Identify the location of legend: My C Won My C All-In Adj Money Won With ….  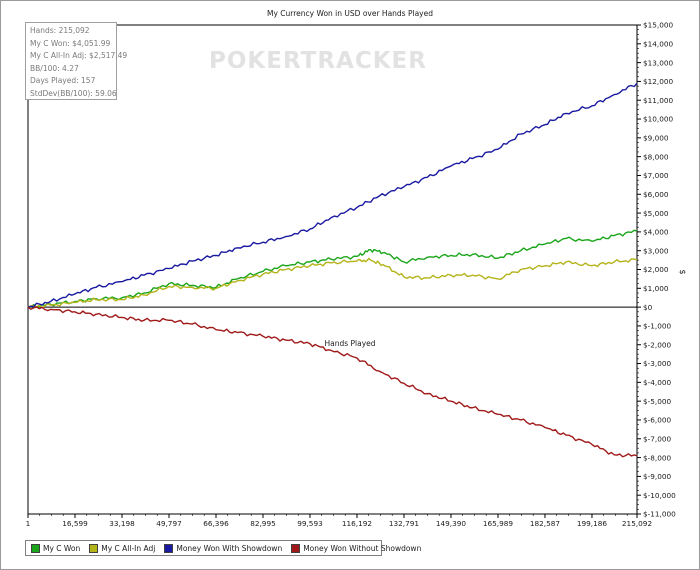
(223, 548).